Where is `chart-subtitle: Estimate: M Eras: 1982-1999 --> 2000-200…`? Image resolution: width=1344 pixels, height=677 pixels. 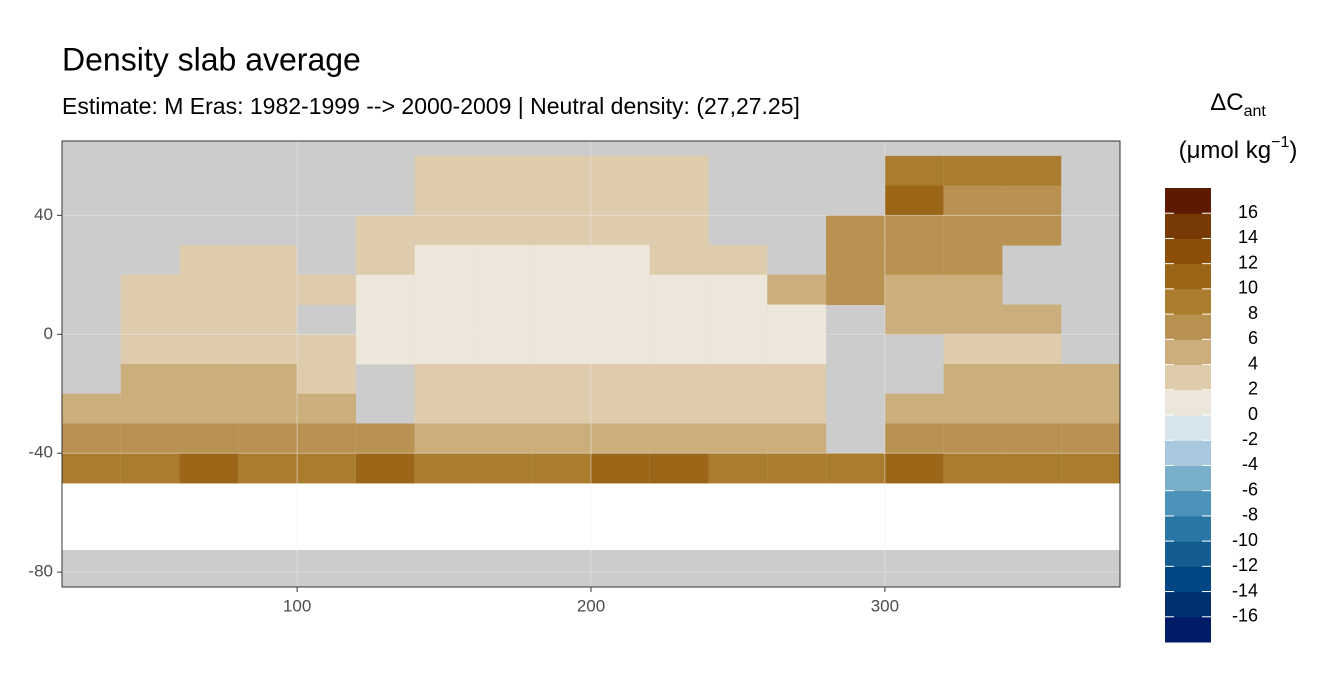 chart-subtitle: Estimate: M Eras: 1982-1999 --> 2000-200… is located at coordinates (431, 106).